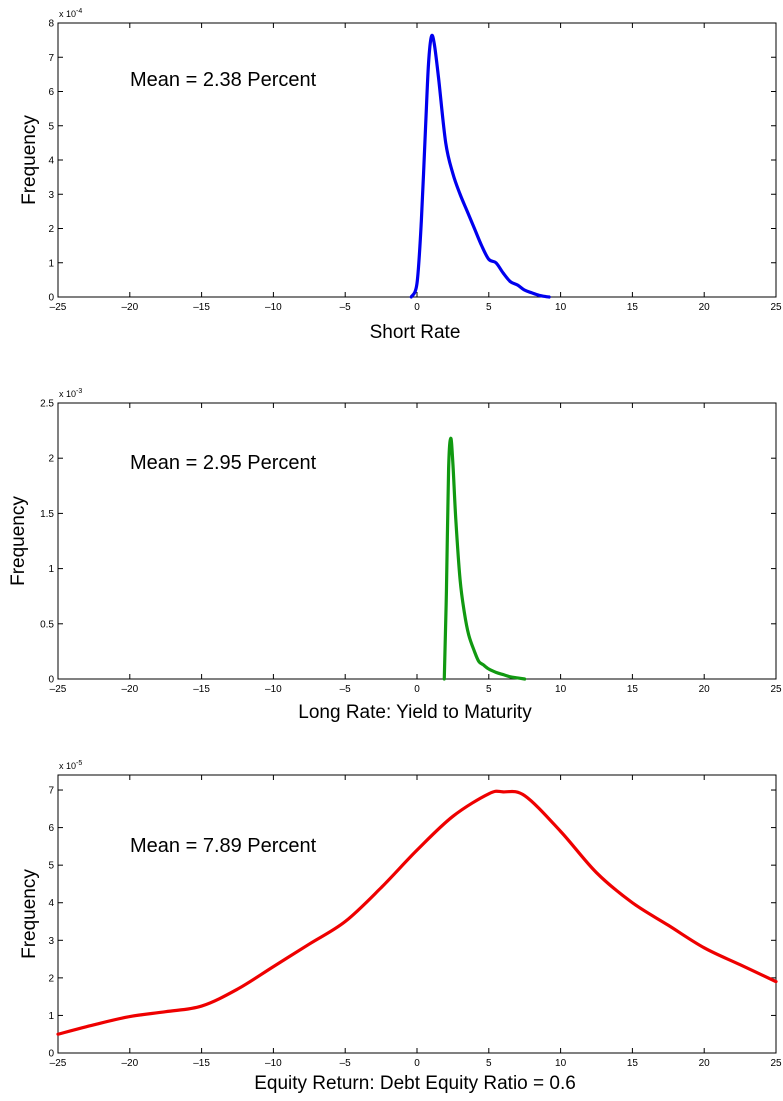 This screenshot has width=783, height=1101. What do you see at coordinates (223, 80) in the screenshot?
I see `mean-annotation: Mean = 2.38 Percent` at bounding box center [223, 80].